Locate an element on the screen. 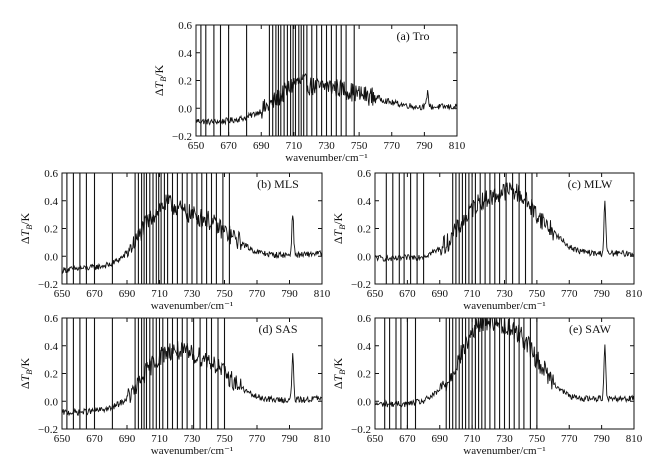 This screenshot has width=657, height=463. panel-label: (c) MLW is located at coordinates (590, 184).